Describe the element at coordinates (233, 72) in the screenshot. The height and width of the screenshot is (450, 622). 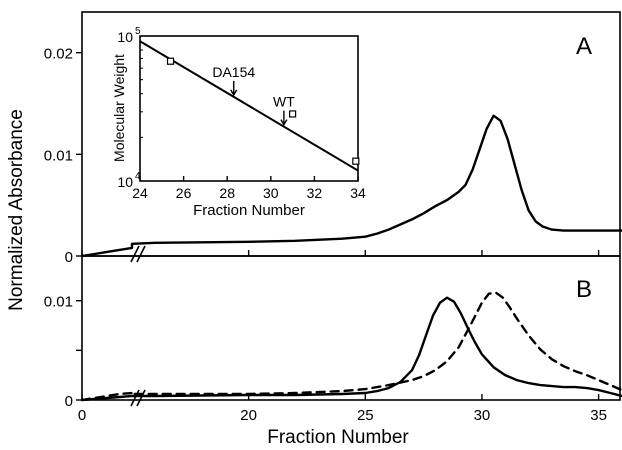
I see `inset-annotation-label: DA154` at that location.